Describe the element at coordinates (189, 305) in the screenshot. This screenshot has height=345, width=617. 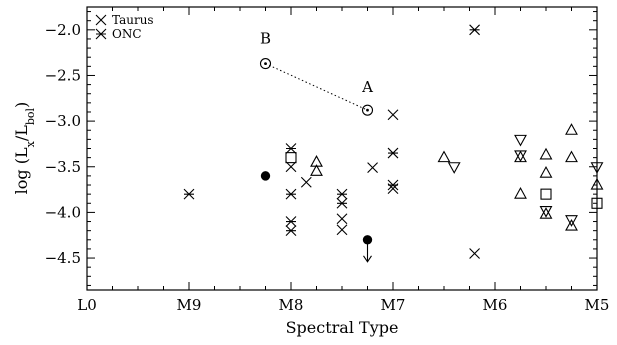
I see `x-tick-label: M9` at that location.